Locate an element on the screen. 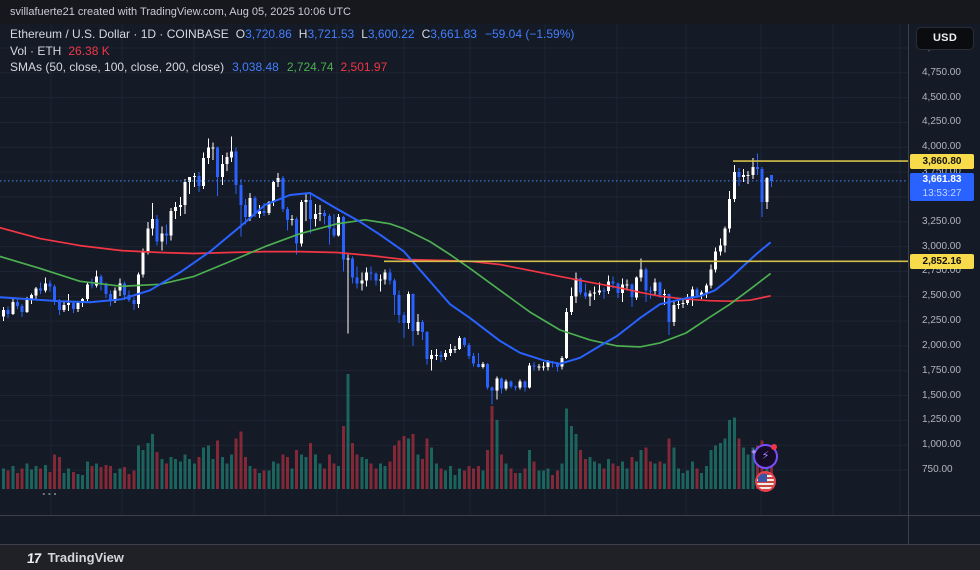 The width and height of the screenshot is (980, 570). volume-label: Vol · ETH is located at coordinates (36, 50).